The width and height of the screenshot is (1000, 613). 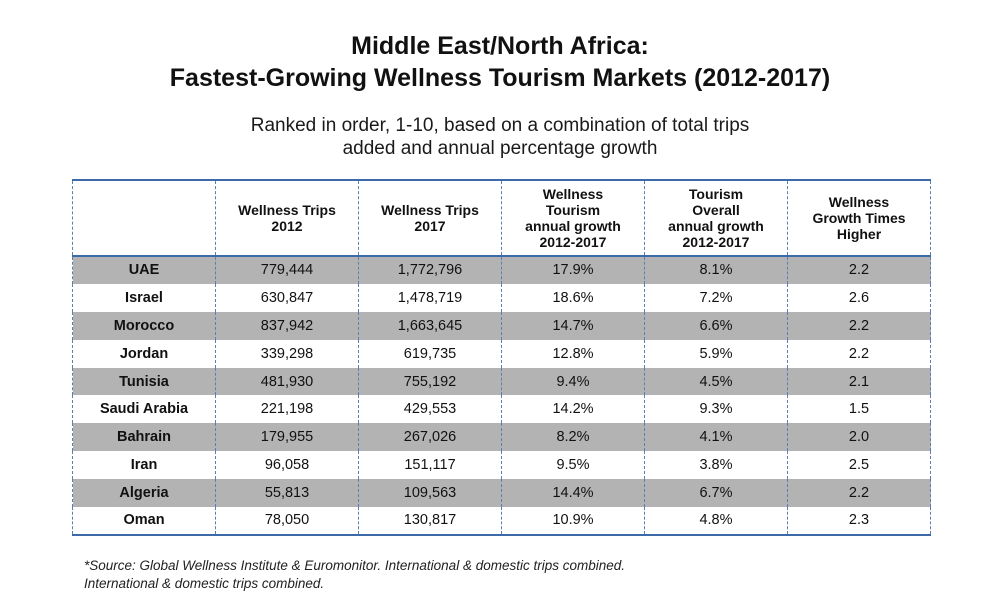 I want to click on value-cell: 6.7%, so click(x=716, y=493).